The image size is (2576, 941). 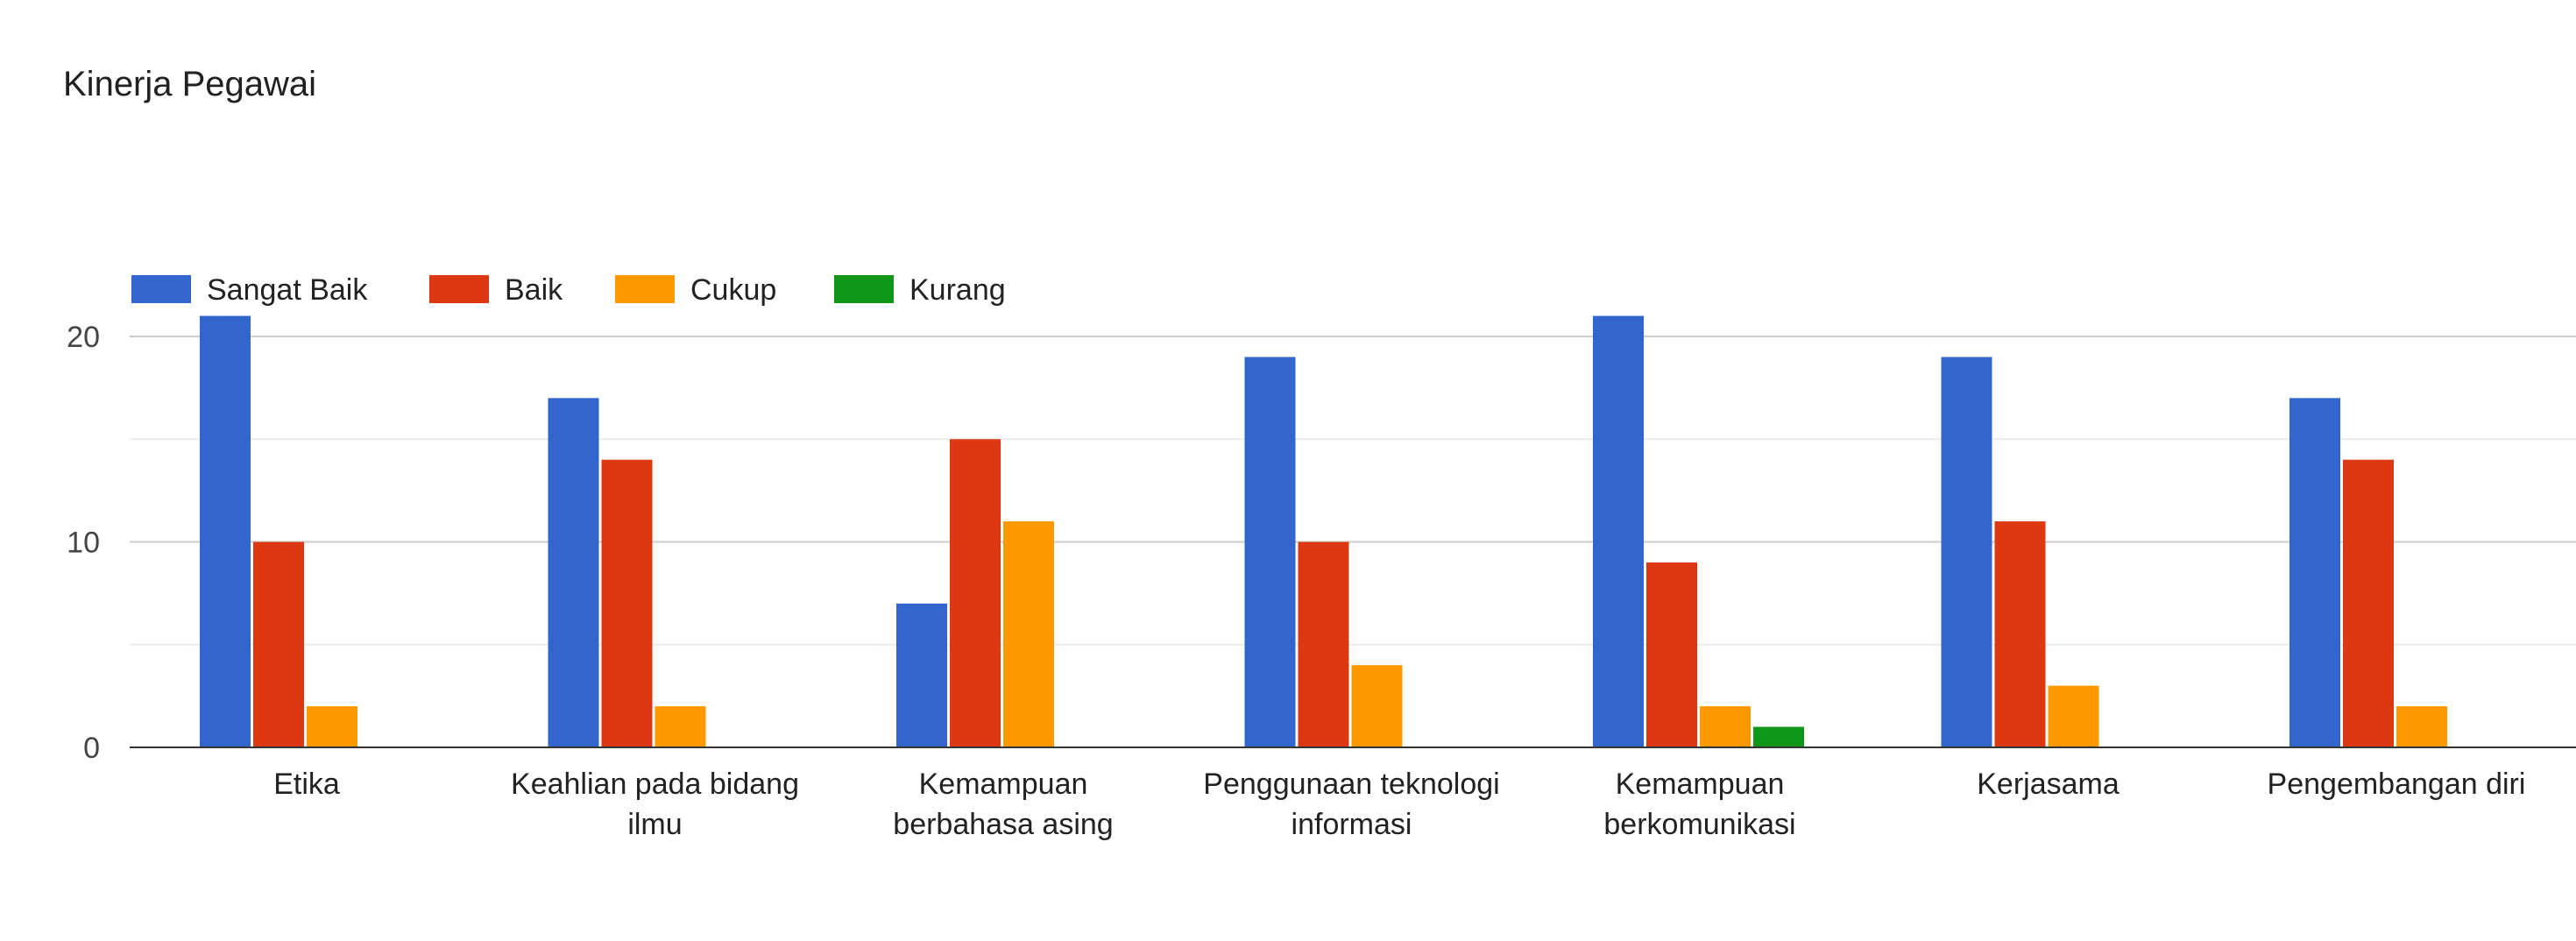 I want to click on y-tick-label: 10, so click(x=83, y=544).